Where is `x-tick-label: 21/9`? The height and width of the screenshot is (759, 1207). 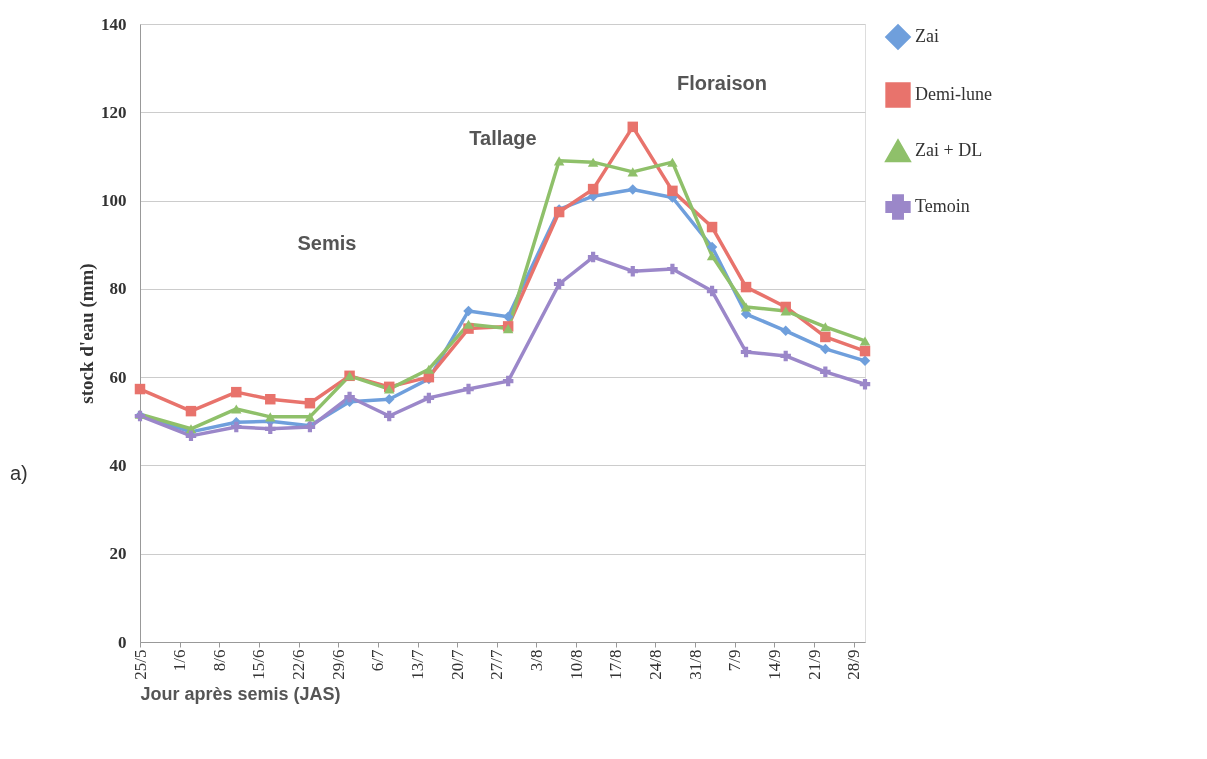 x-tick-label: 21/9 is located at coordinates (814, 664).